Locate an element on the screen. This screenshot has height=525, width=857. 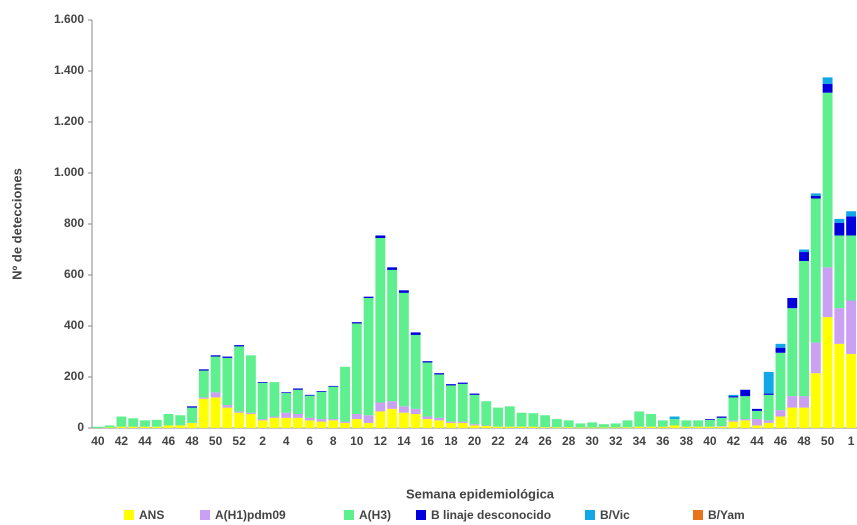
x-tick-label: 18 is located at coordinates (451, 441).